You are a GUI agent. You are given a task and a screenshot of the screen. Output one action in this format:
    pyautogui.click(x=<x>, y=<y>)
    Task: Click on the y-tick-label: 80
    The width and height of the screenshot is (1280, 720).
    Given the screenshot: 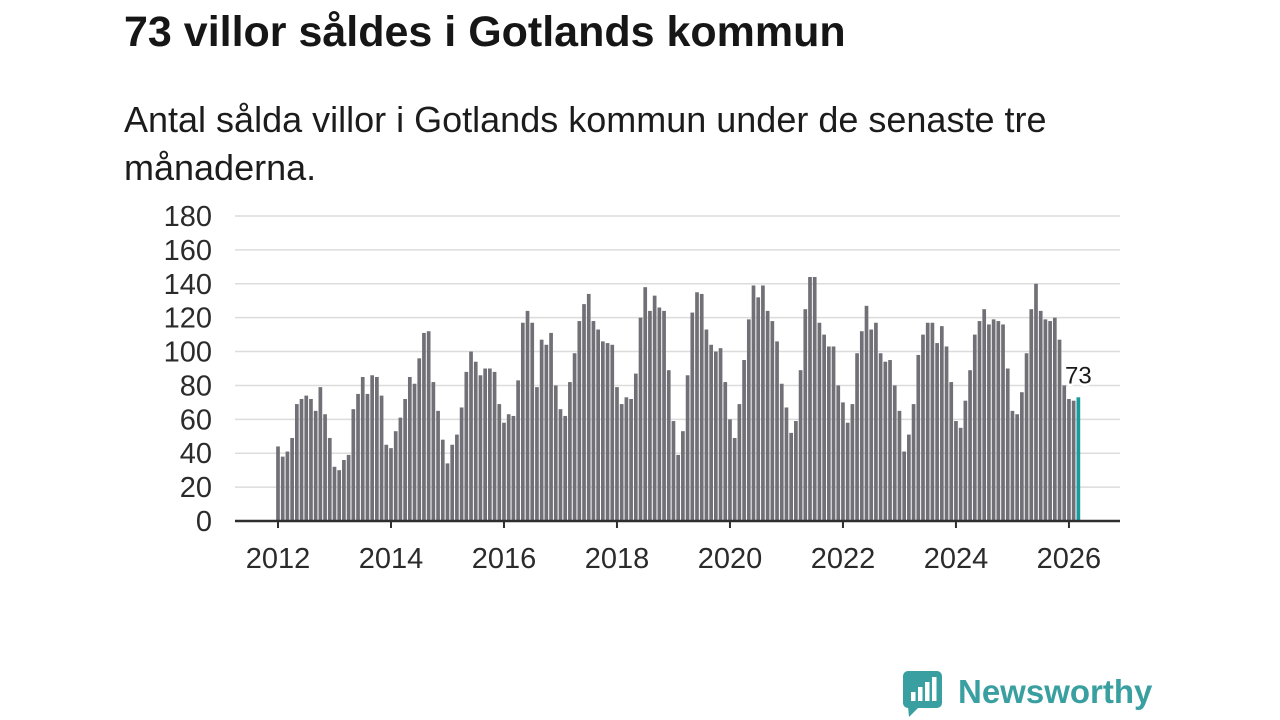 What is the action you would take?
    pyautogui.click(x=196, y=386)
    